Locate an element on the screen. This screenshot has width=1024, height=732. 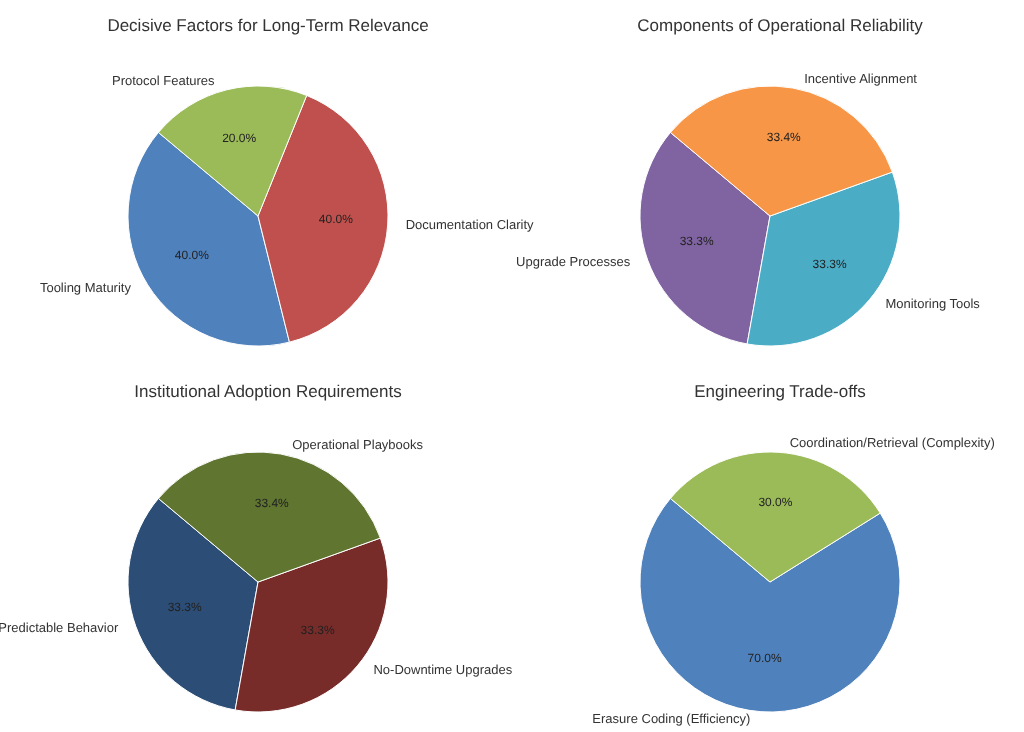
chart-title: Decisive Factors for Long-Term Relevance is located at coordinates (268, 25).